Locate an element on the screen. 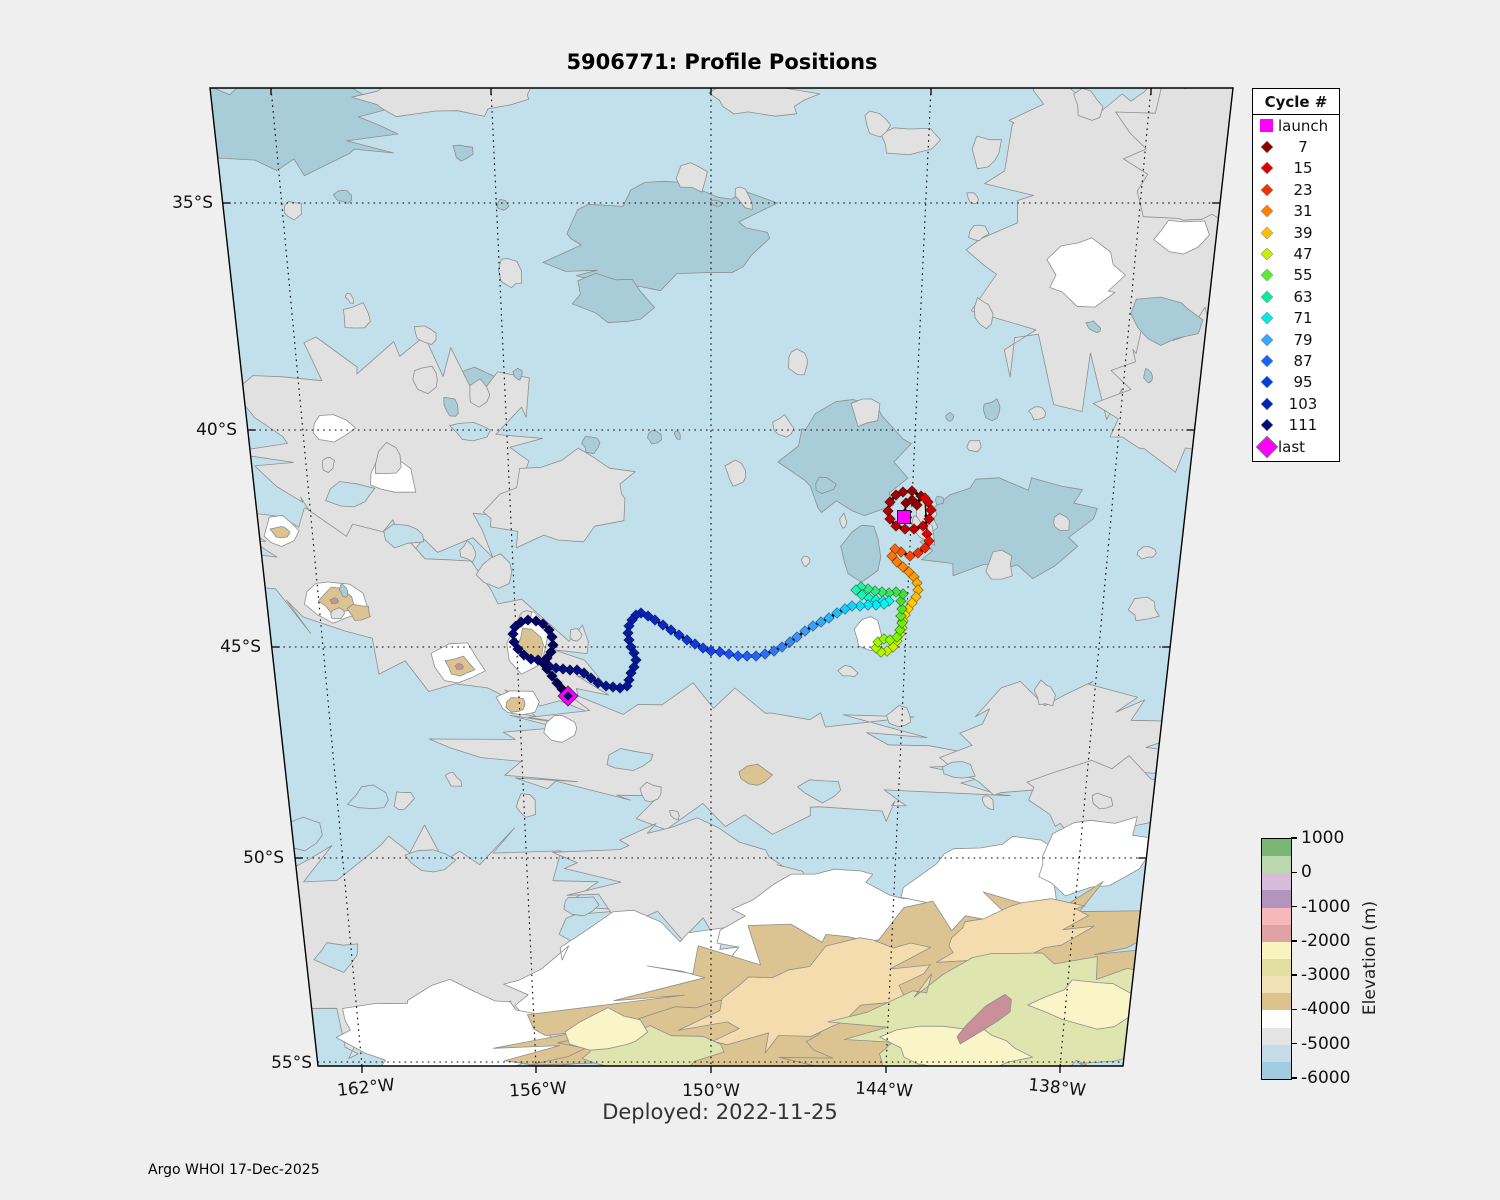 Image resolution: width=1500 pixels, height=1200 pixels. legend-item-55: 55 is located at coordinates (1296, 275).